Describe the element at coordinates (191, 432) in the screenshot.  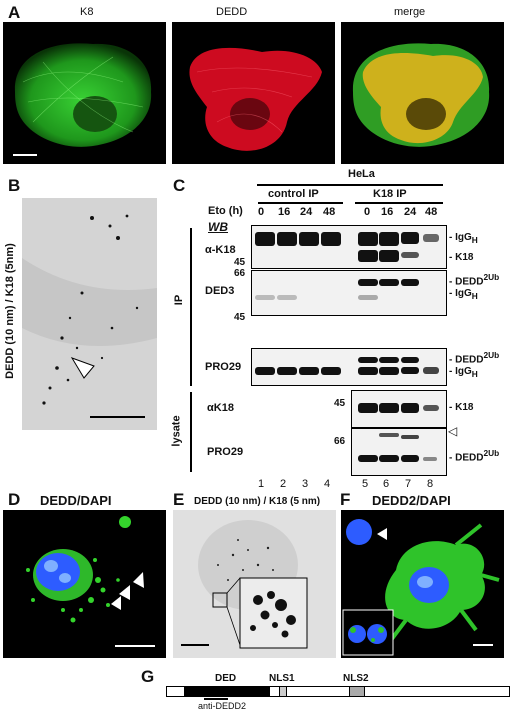
I see `lysate-section-bracket` at that location.